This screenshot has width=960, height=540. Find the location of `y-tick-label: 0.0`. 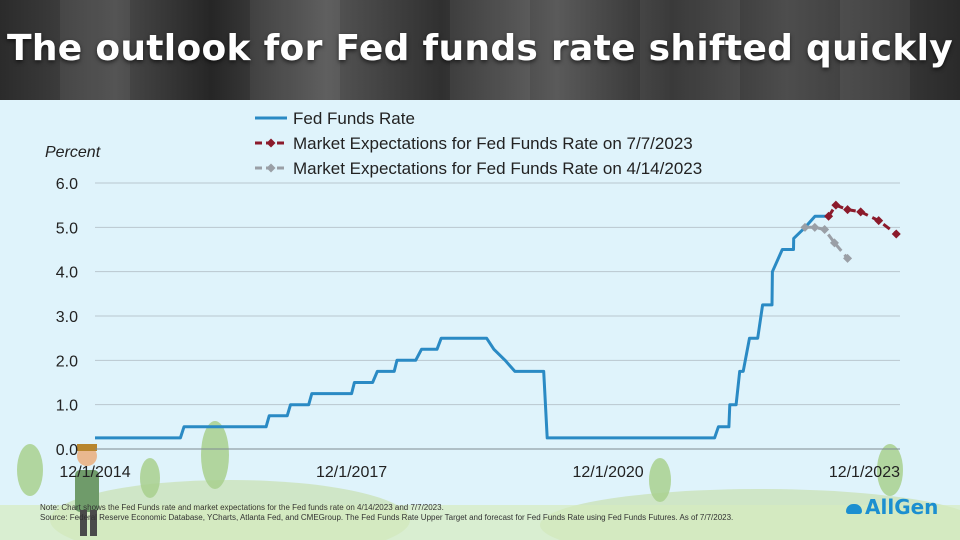

y-tick-label: 0.0 is located at coordinates (67, 450).